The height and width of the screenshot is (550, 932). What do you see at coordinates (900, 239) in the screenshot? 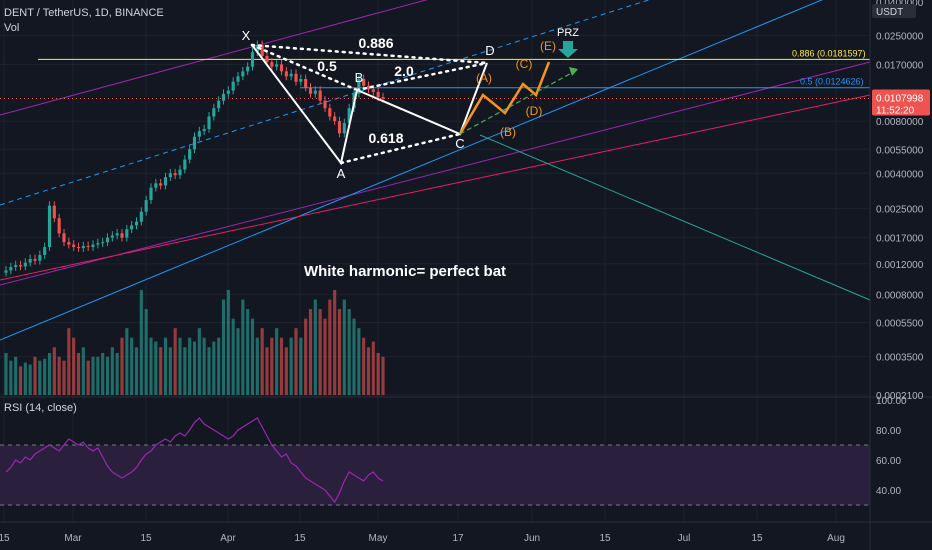
I see `price-tick-label: 0.0017000` at bounding box center [900, 239].